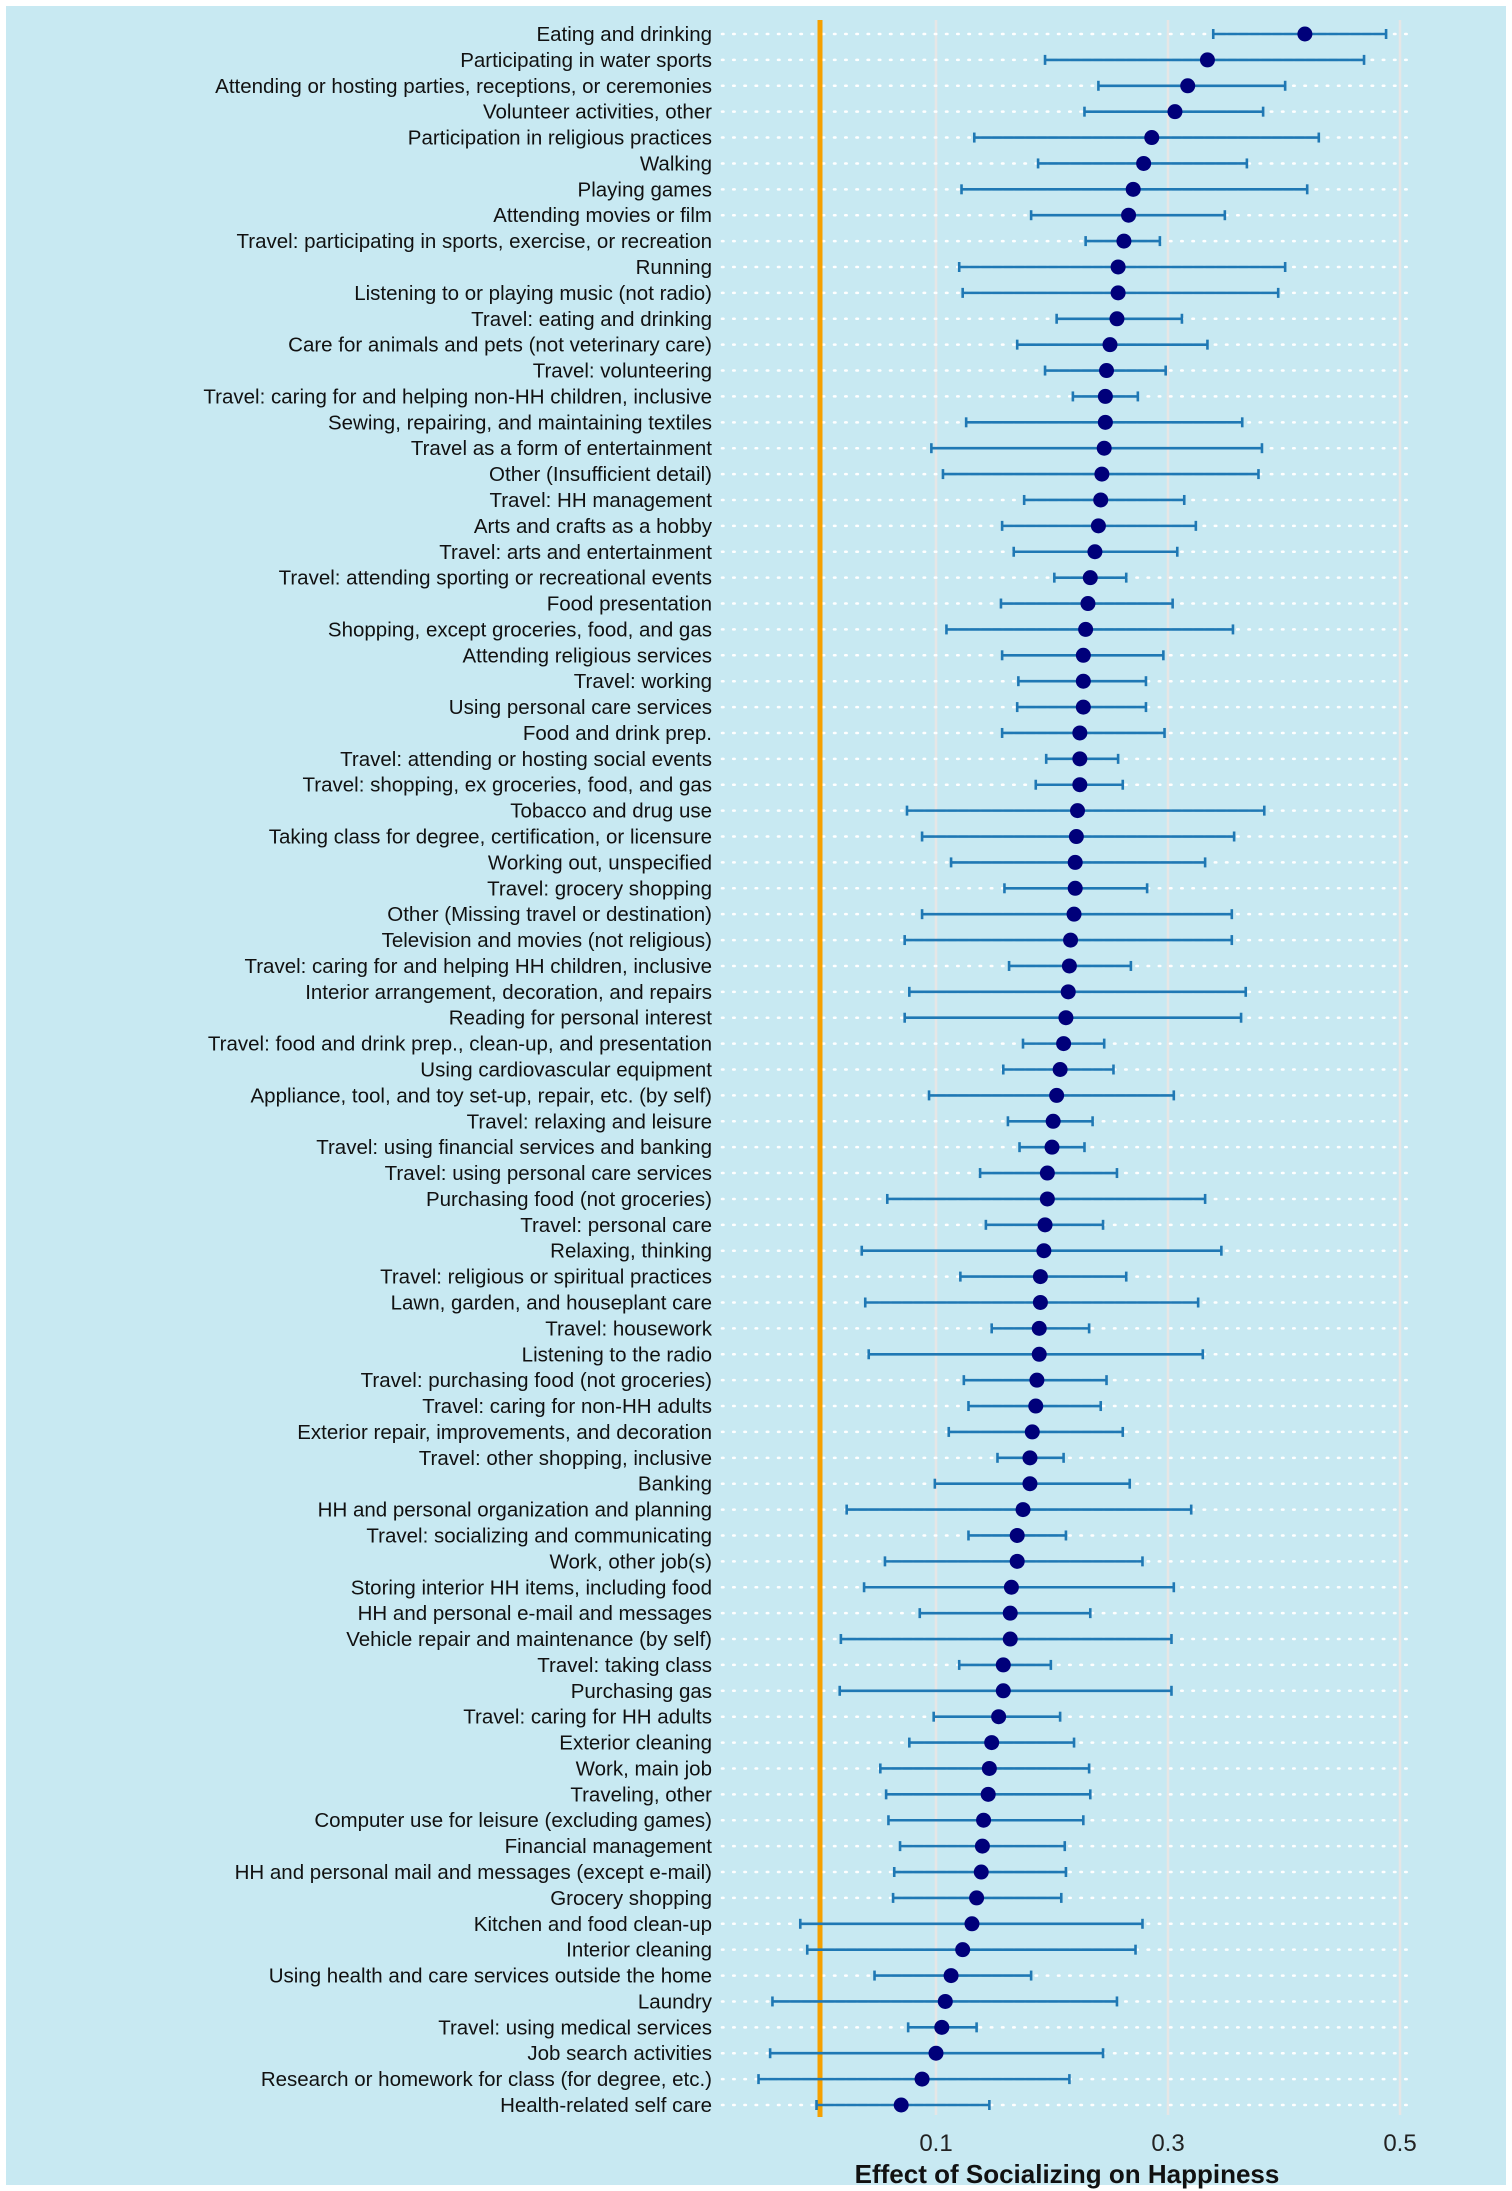 The image size is (1512, 2191). What do you see at coordinates (606, 2105) in the screenshot?
I see `row-label: Health-related self care` at bounding box center [606, 2105].